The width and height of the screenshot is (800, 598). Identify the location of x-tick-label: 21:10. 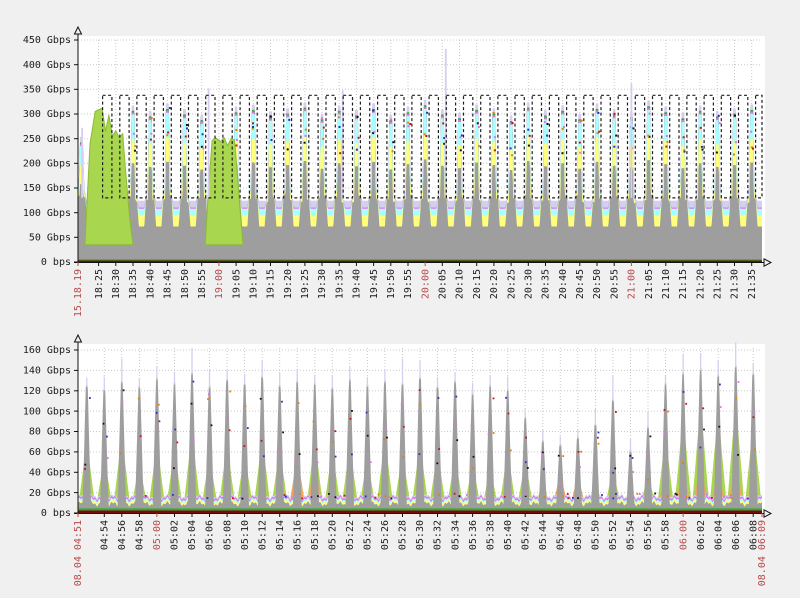
(666, 284).